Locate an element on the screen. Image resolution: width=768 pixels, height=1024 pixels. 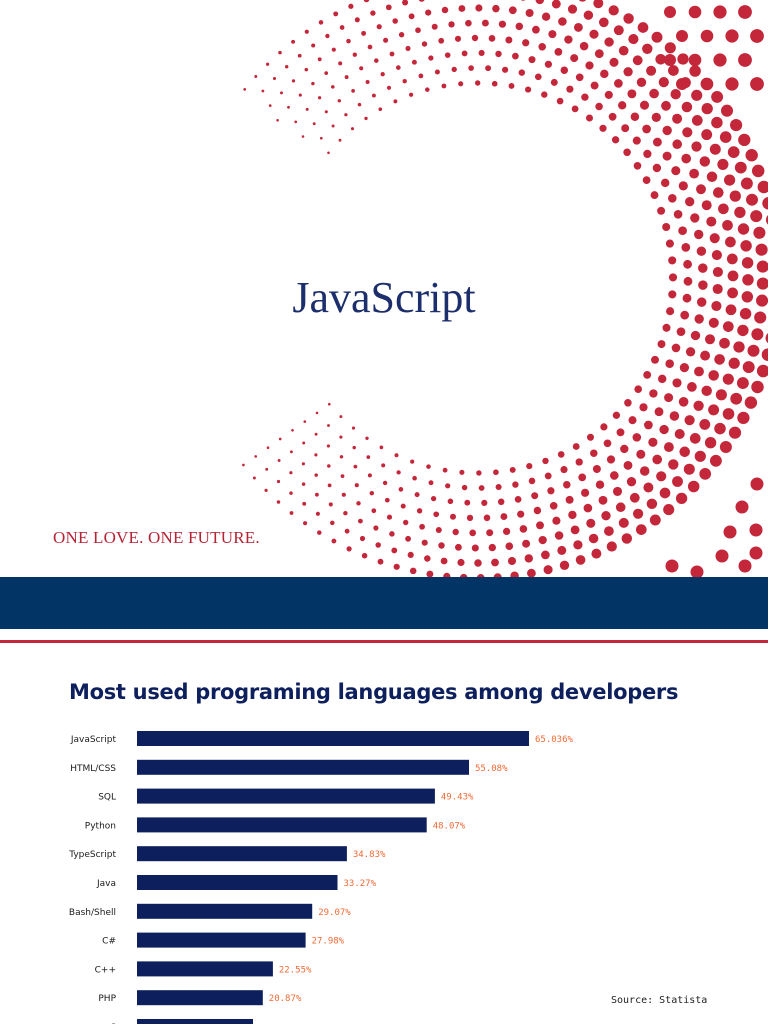
chart-source: Source: Statista is located at coordinates (659, 1000).